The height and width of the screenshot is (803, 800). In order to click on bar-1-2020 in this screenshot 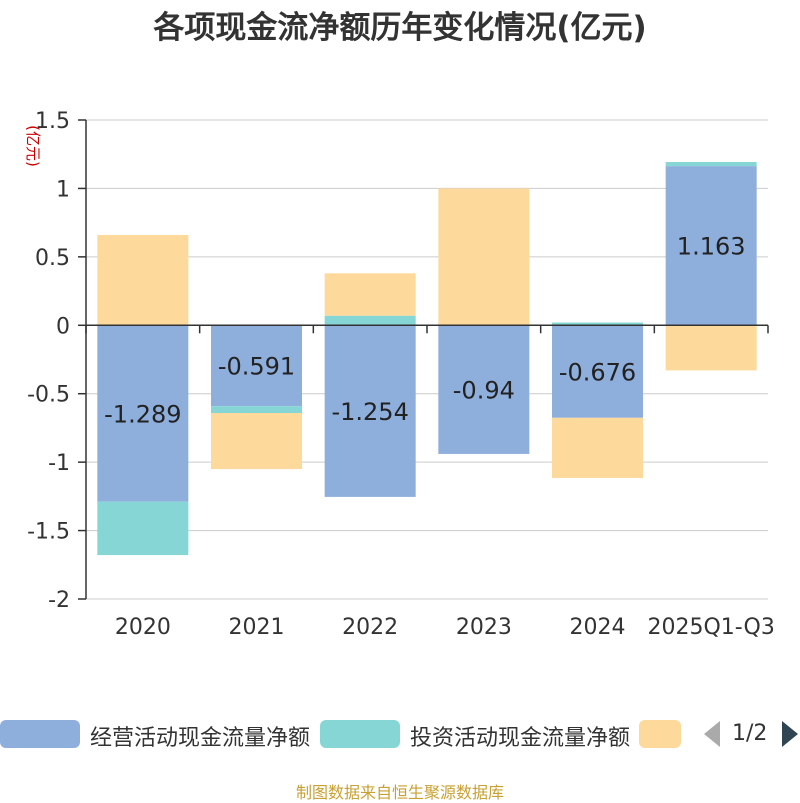, I will do `click(143, 528)`.